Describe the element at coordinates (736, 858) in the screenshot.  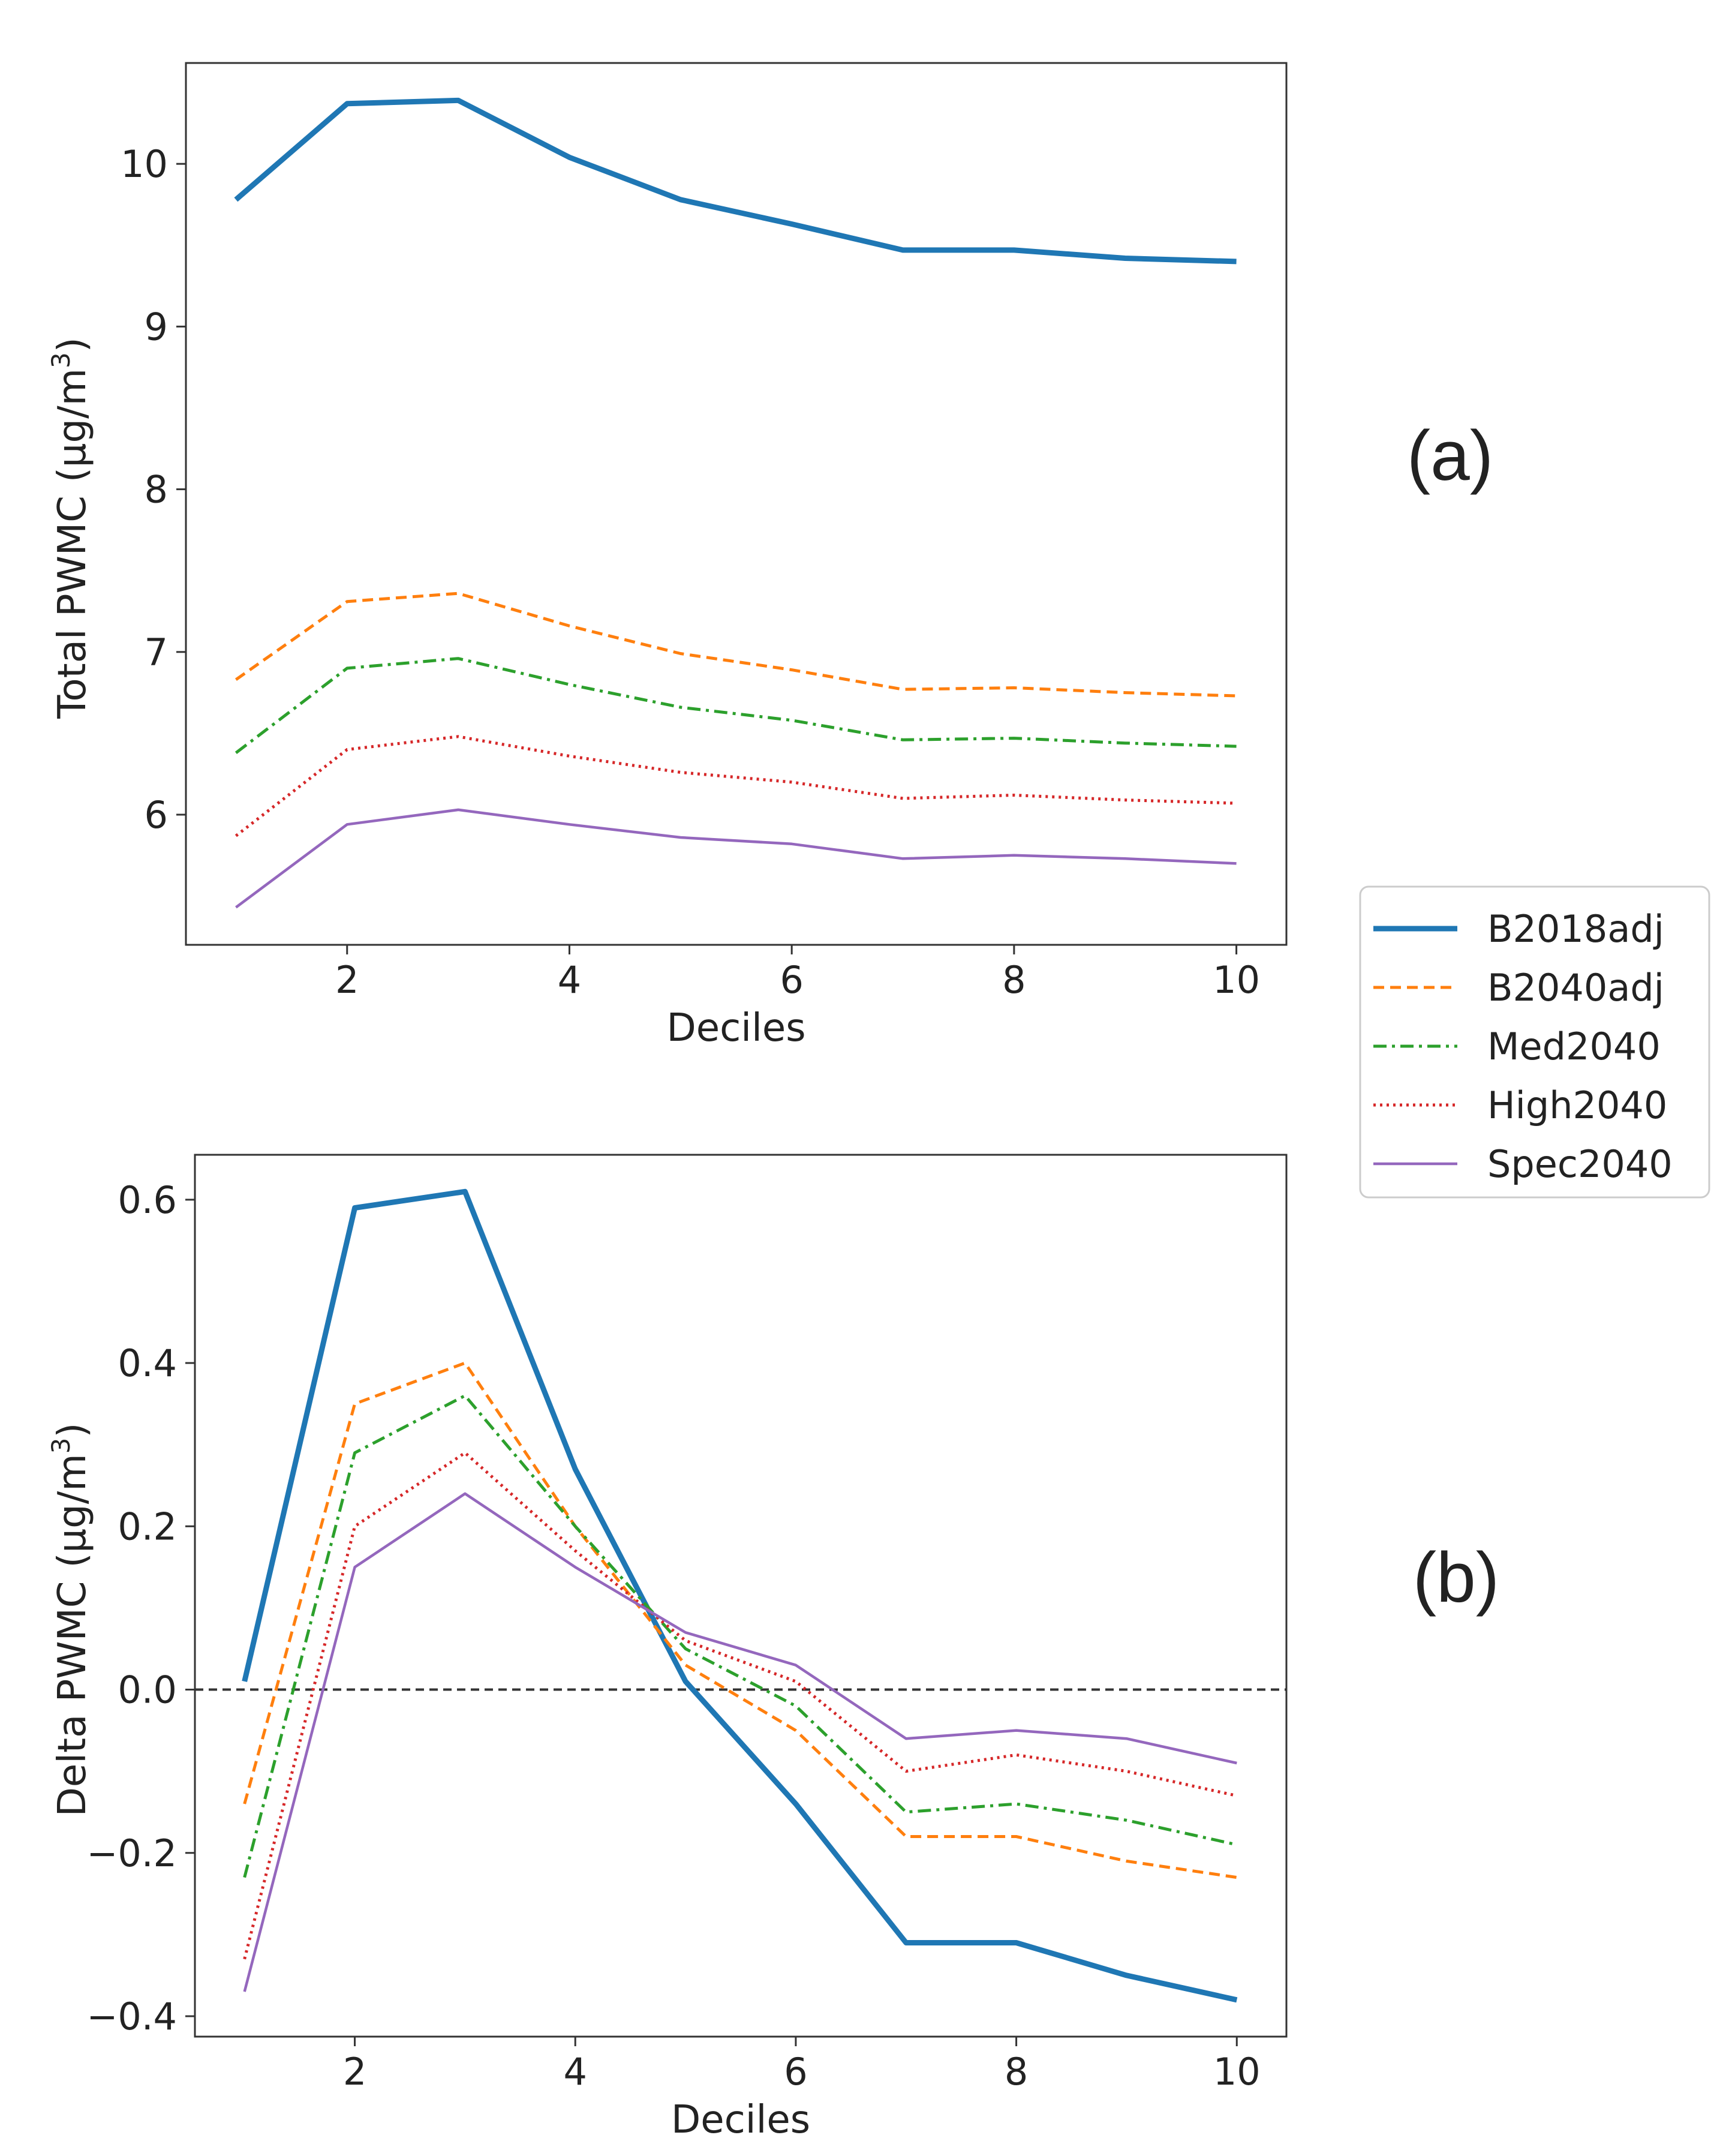
I see `panel-a-series-spec2040` at that location.